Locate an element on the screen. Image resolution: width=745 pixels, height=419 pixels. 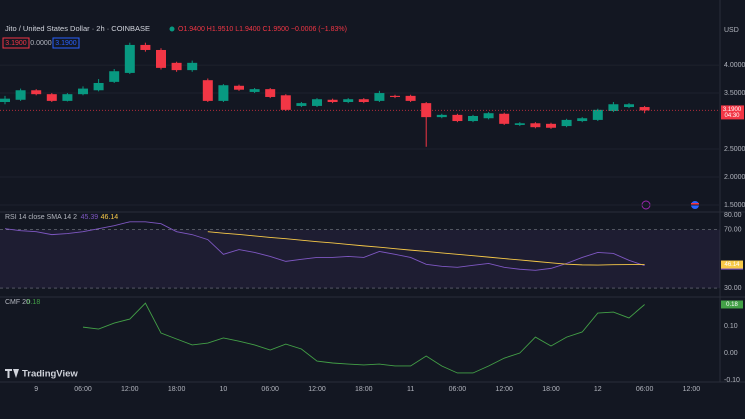
y-tick-label: 2.0000 is located at coordinates (734, 177).